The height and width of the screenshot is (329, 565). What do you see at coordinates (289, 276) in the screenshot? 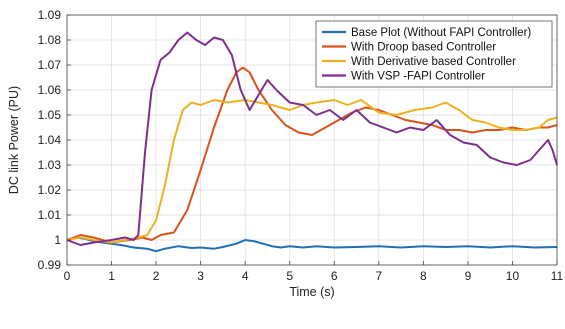
I see `x-tick-label: 5` at bounding box center [289, 276].